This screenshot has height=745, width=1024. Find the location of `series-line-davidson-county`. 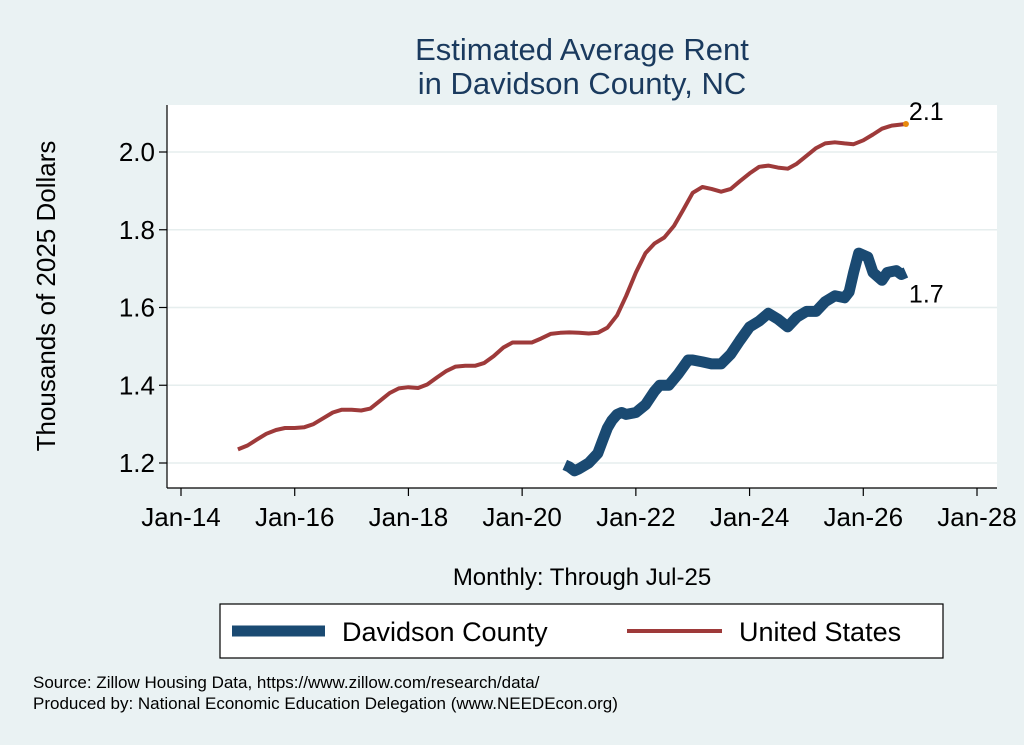

series-line-davidson-county is located at coordinates (735, 362).